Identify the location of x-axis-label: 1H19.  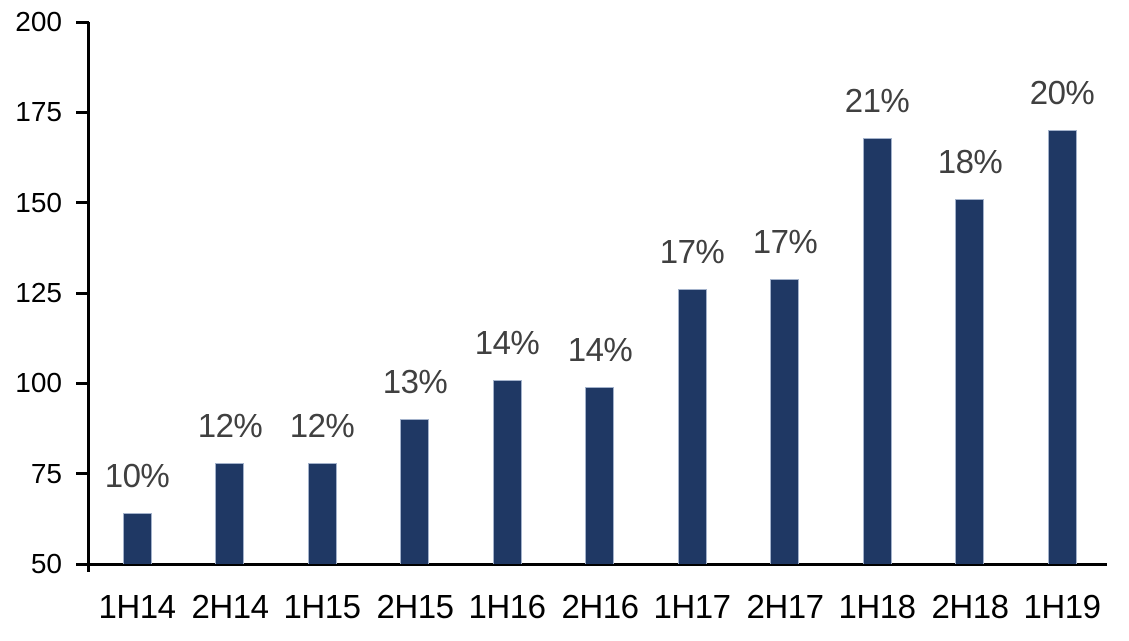
(1062, 606).